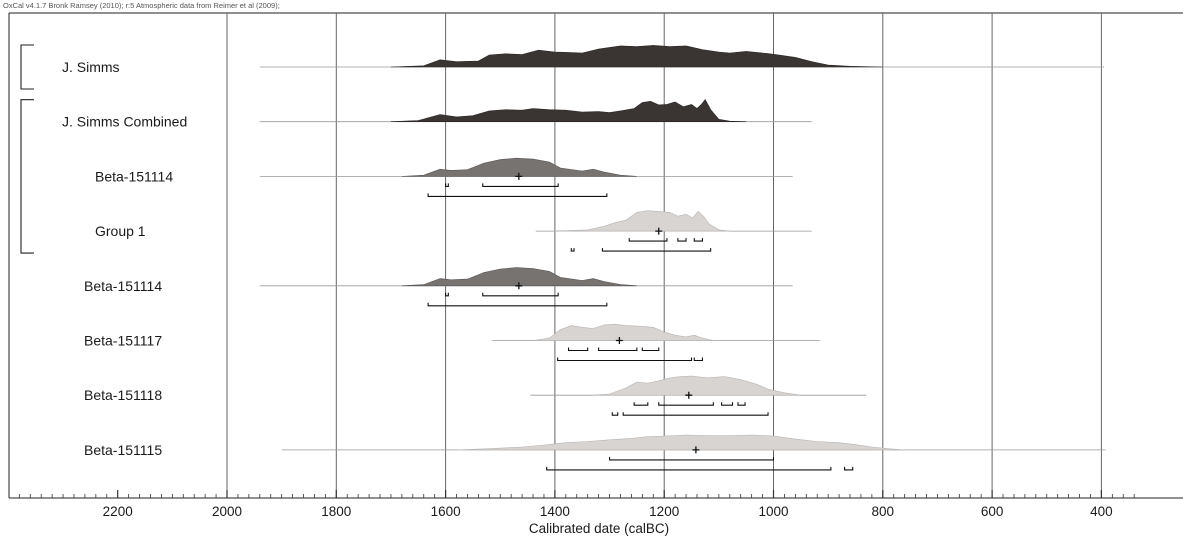 This screenshot has height=537, width=1183. I want to click on tick-label: 600, so click(992, 511).